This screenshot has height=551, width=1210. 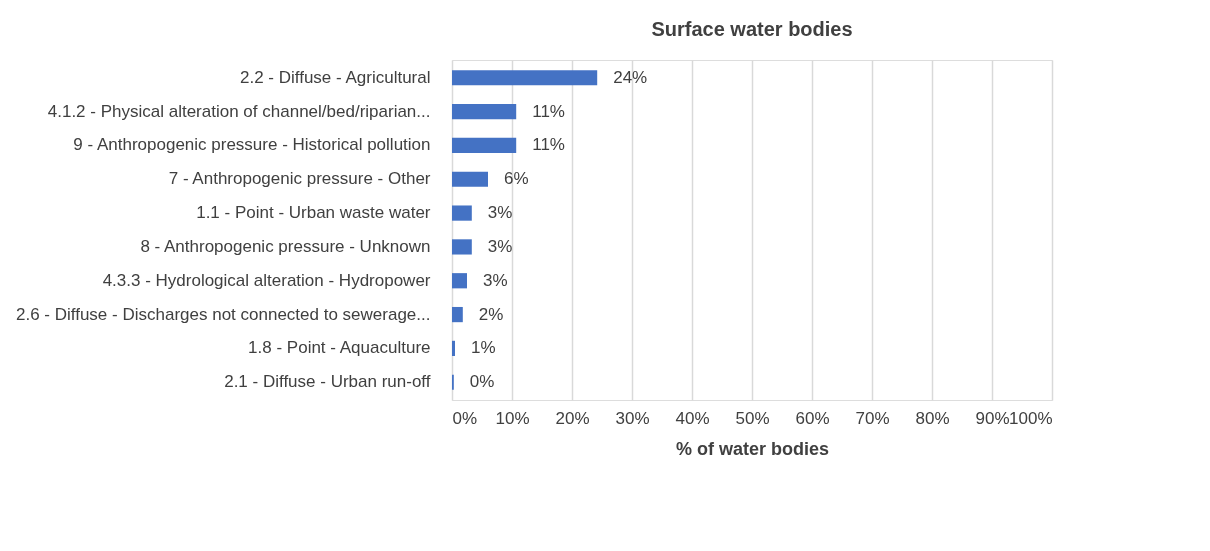 What do you see at coordinates (339, 348) in the screenshot?
I see `y-tick-label: 1.8 - Point - Aquaculture` at bounding box center [339, 348].